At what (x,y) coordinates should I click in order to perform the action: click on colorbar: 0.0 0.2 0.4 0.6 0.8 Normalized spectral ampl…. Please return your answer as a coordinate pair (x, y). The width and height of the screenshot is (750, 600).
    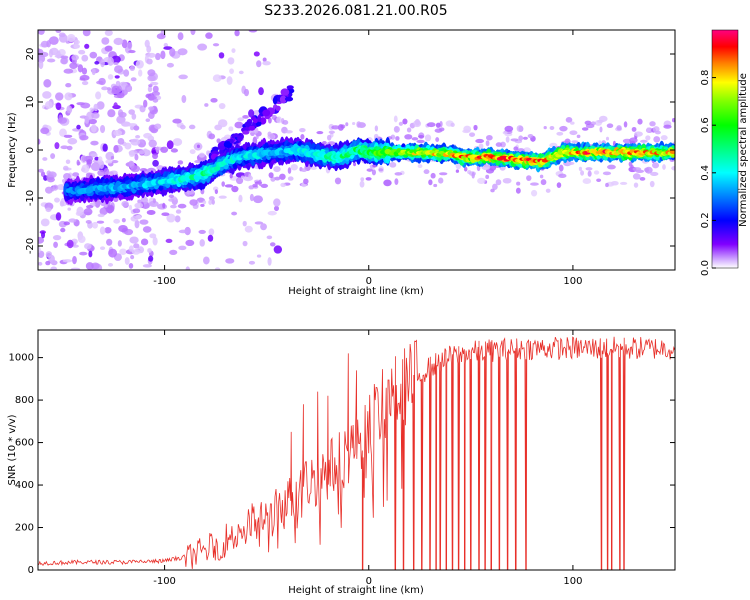
    Looking at the image, I should click on (724, 152).